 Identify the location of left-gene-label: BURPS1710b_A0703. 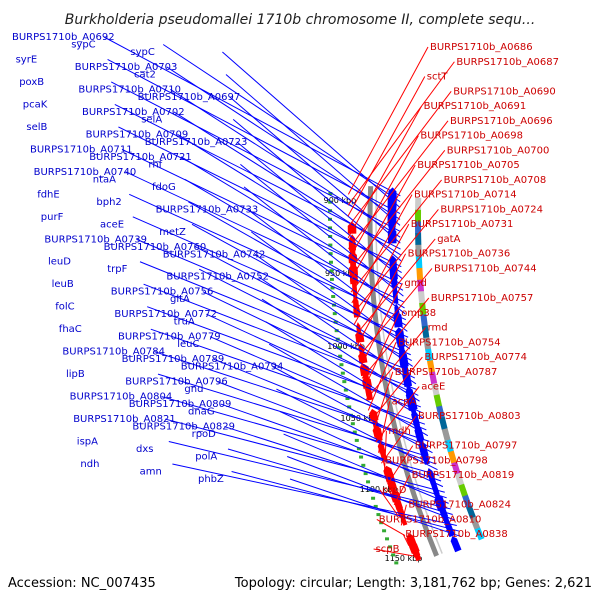
(126, 67).